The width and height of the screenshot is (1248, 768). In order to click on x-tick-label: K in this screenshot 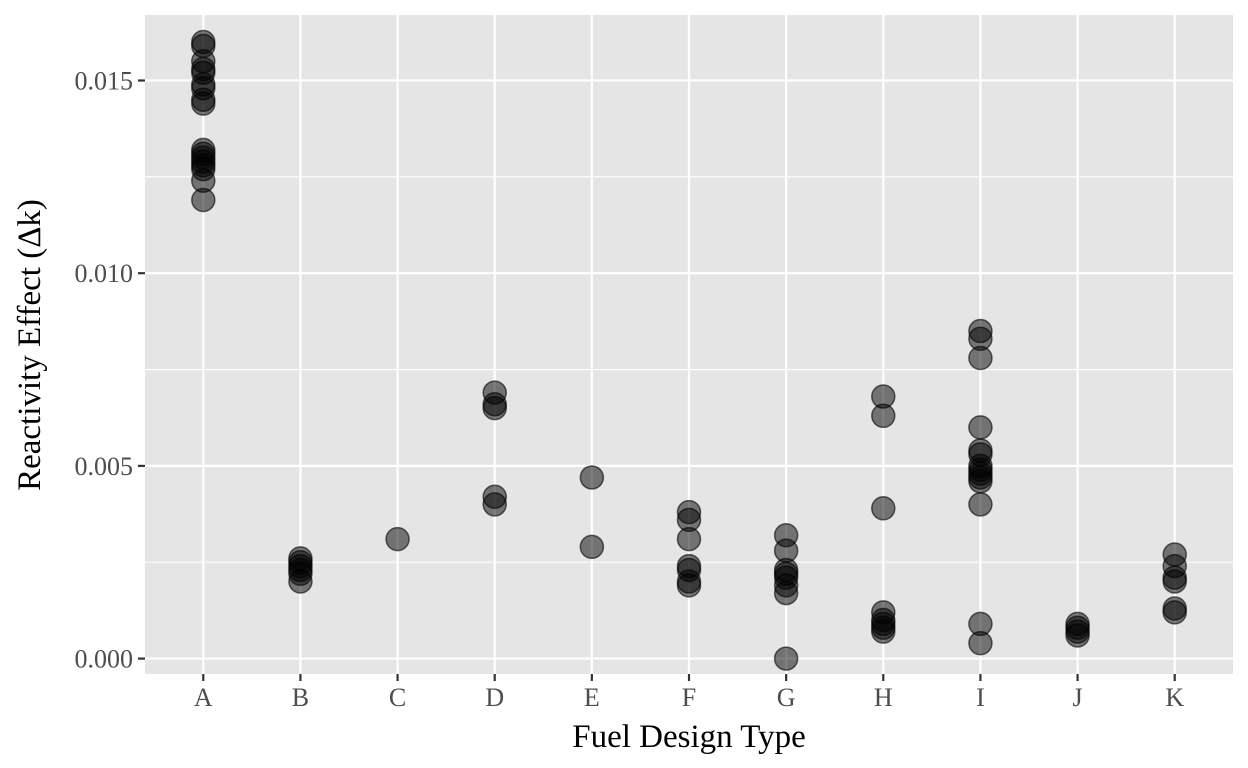, I will do `click(1174, 697)`.